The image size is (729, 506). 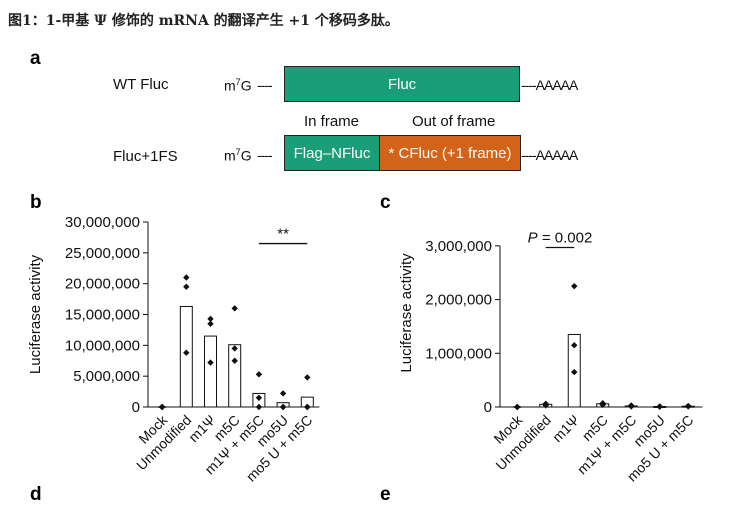 I want to click on x-tick-label: m1Ψ, so click(x=565, y=428).